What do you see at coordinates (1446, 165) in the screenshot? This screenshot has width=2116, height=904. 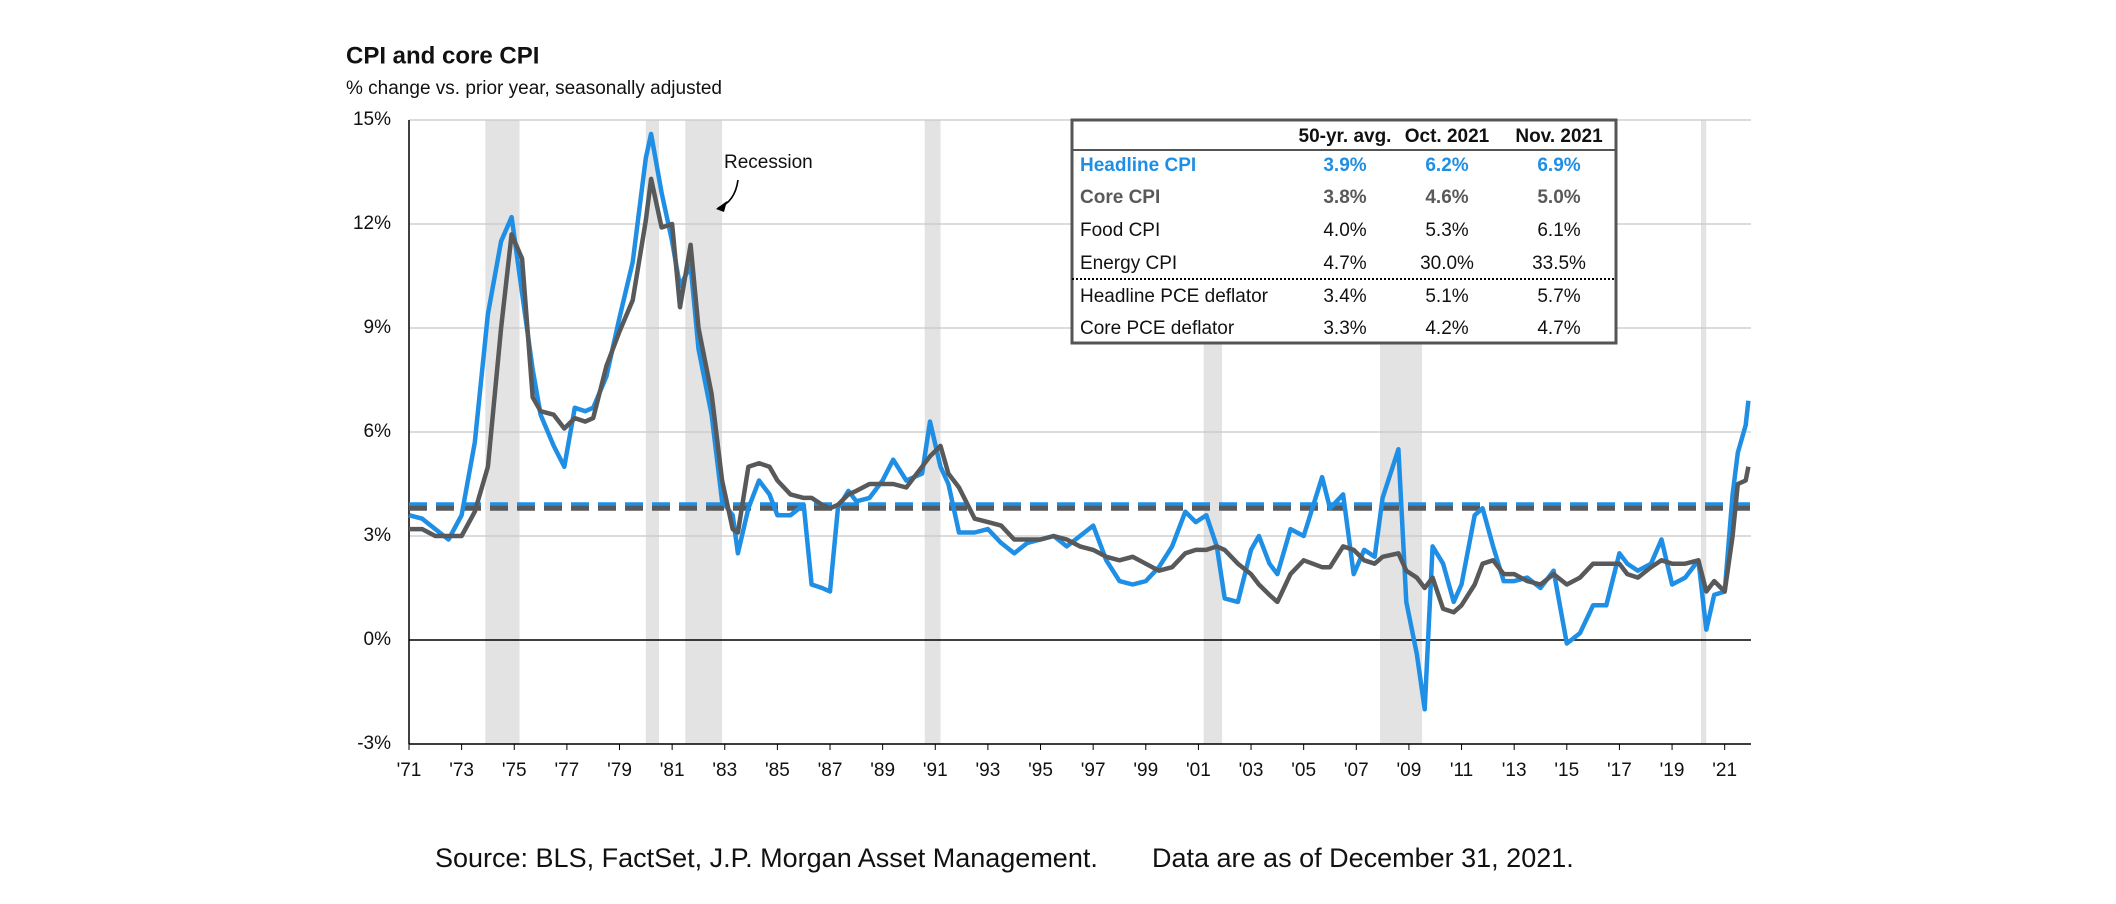 I see `table-cell: 6.2%` at bounding box center [1446, 165].